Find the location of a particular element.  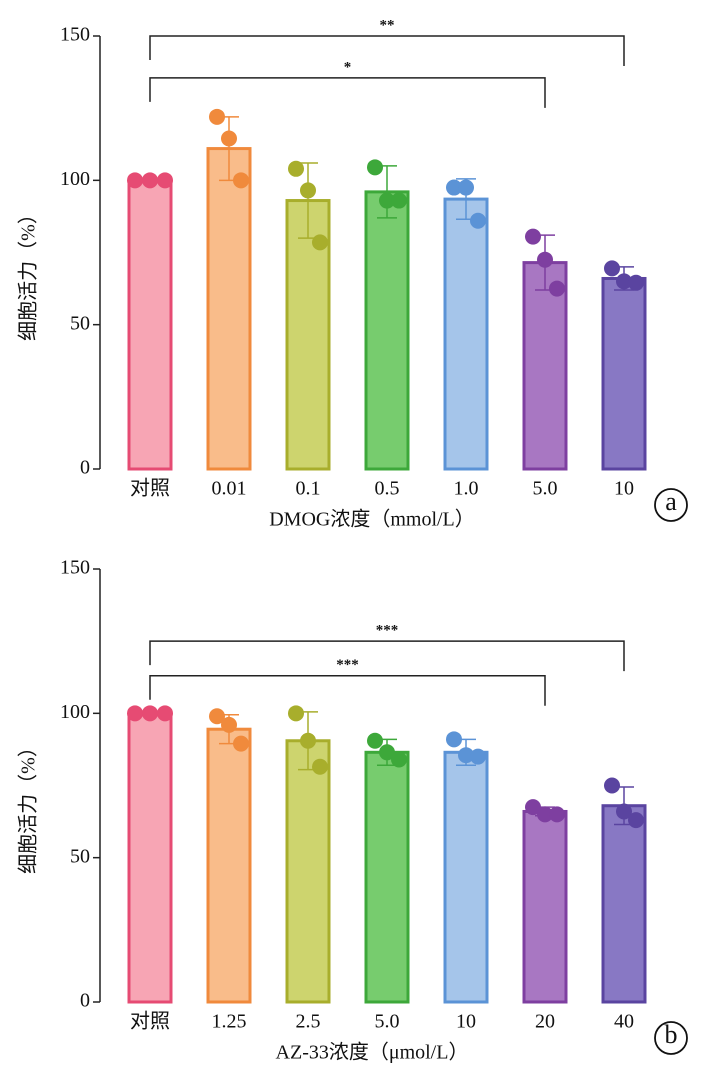

x-tick-label: 2.5 is located at coordinates (308, 1022).